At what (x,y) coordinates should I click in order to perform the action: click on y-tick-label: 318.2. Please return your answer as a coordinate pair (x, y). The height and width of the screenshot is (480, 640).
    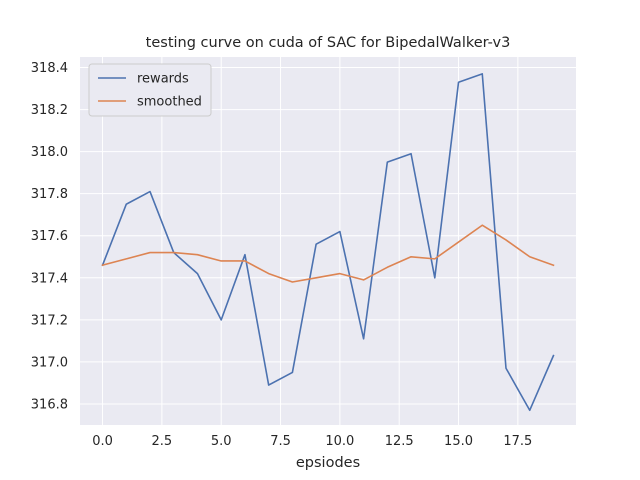
    Looking at the image, I should click on (49, 110).